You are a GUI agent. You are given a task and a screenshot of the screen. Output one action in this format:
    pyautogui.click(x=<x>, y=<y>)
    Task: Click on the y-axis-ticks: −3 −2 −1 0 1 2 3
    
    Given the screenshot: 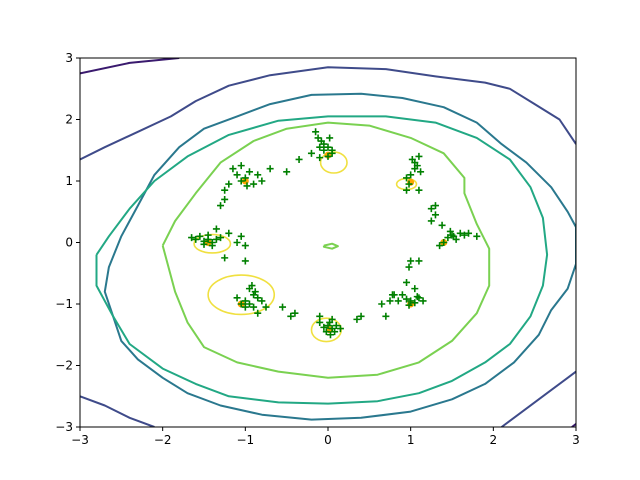 What is the action you would take?
    pyautogui.click(x=67, y=242)
    